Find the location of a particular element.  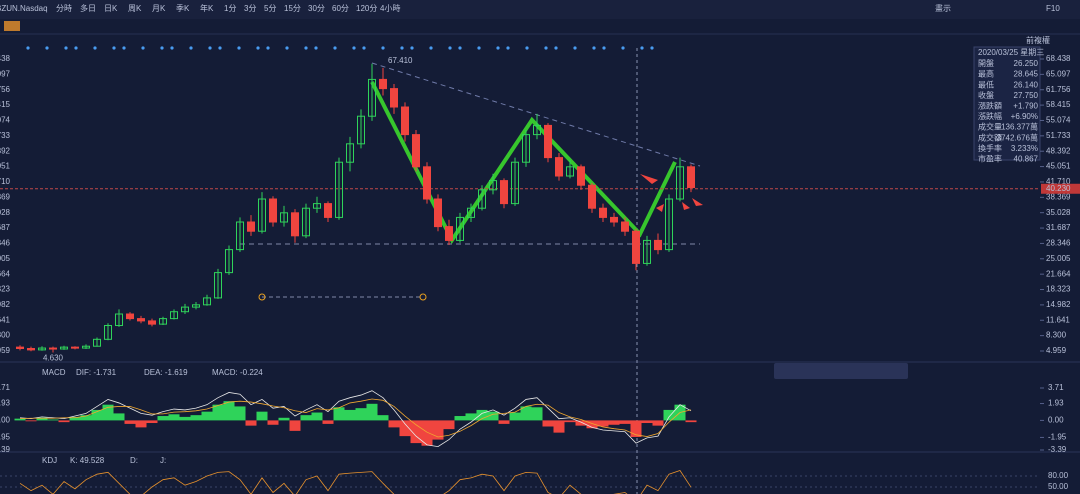

period-tab: 15分 is located at coordinates (292, 8).